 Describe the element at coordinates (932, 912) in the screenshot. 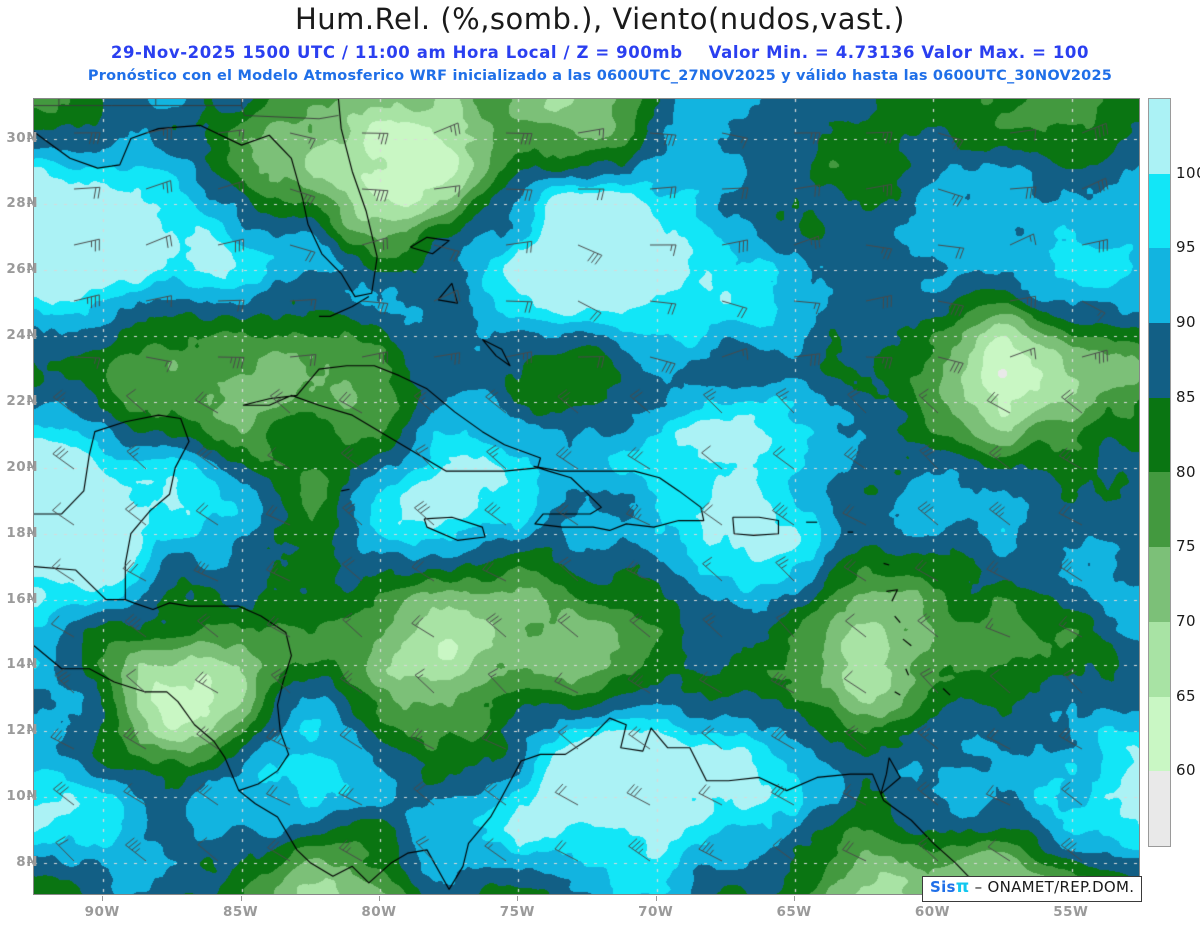

I see `lon-tick-label-60W: 60W` at that location.